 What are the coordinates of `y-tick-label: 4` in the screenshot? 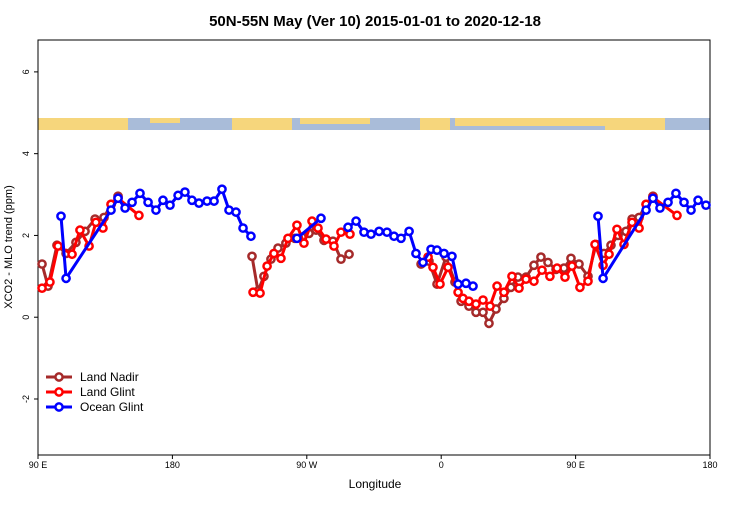 It's located at (26, 153).